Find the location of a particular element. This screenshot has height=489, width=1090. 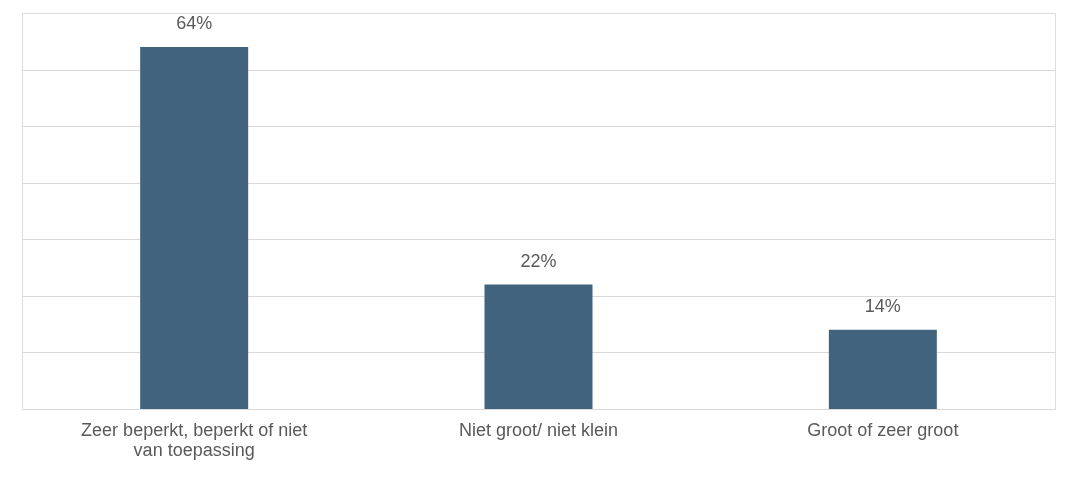

x-tick-label: Zeer beperkt, beperkt of niet van toepassing is located at coordinates (194, 439).